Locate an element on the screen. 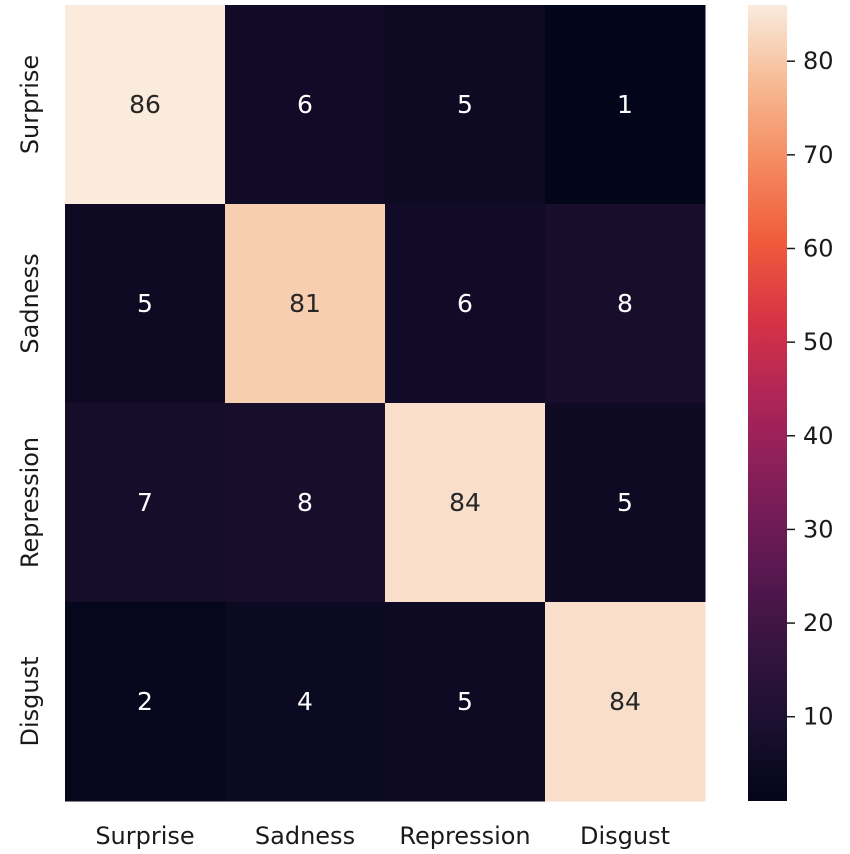 This screenshot has height=854, width=850. colorbar-tick-label: 50 is located at coordinates (818, 342).